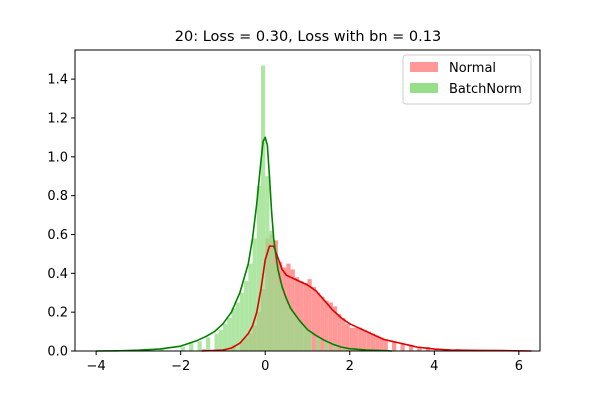  I want to click on legend-label-normal: Normal, so click(472, 68).